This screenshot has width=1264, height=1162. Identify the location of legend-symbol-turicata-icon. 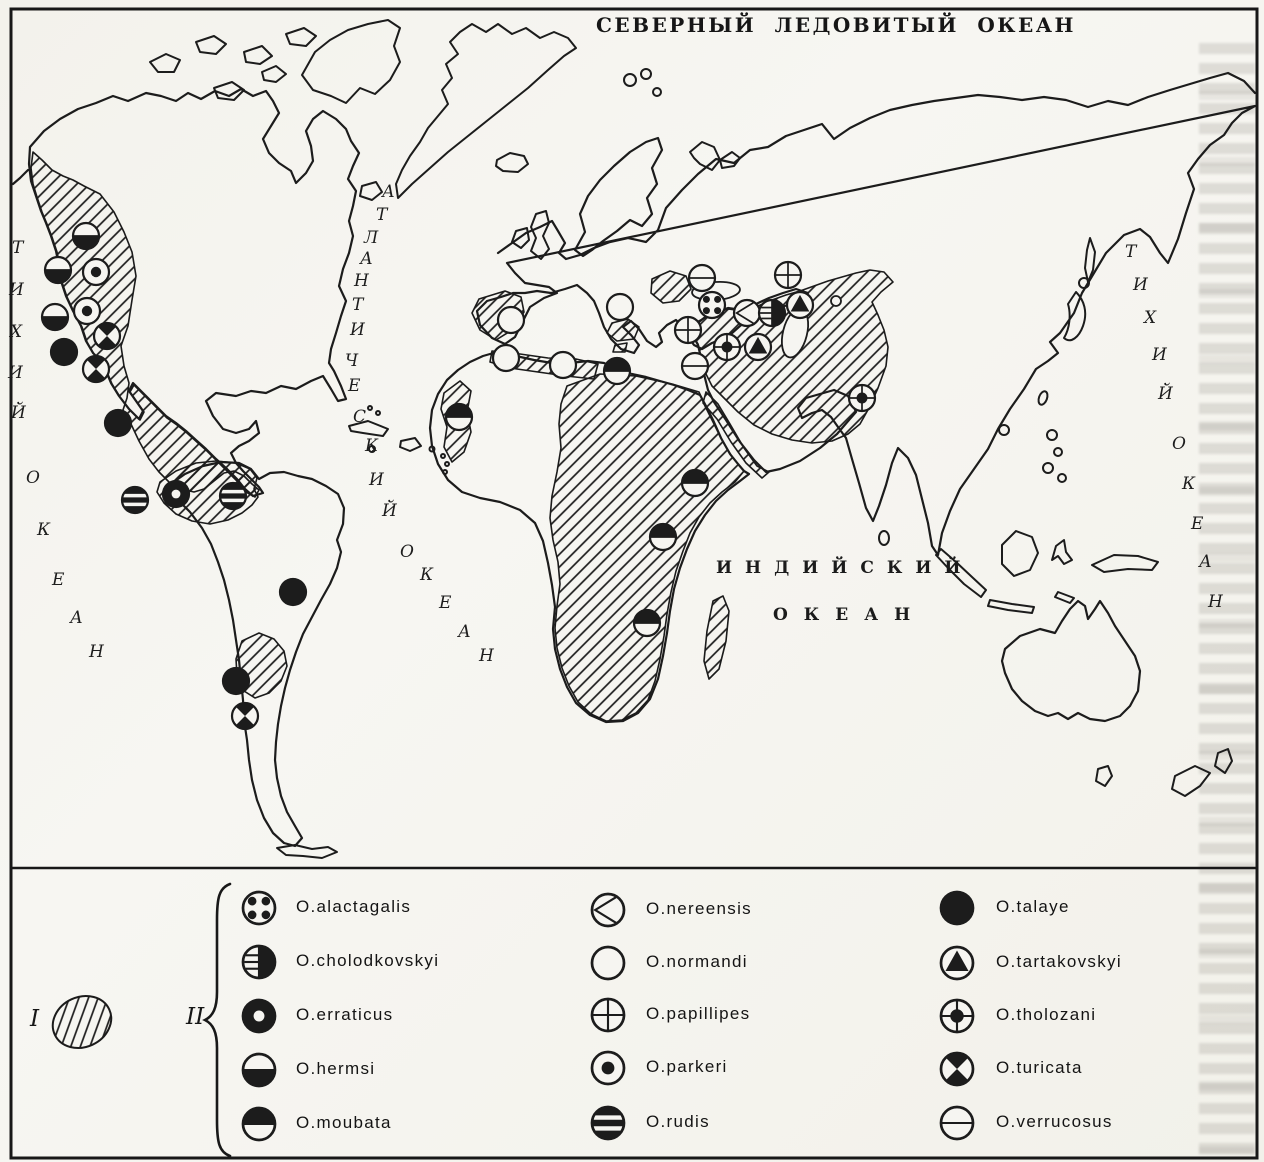
(957, 1069).